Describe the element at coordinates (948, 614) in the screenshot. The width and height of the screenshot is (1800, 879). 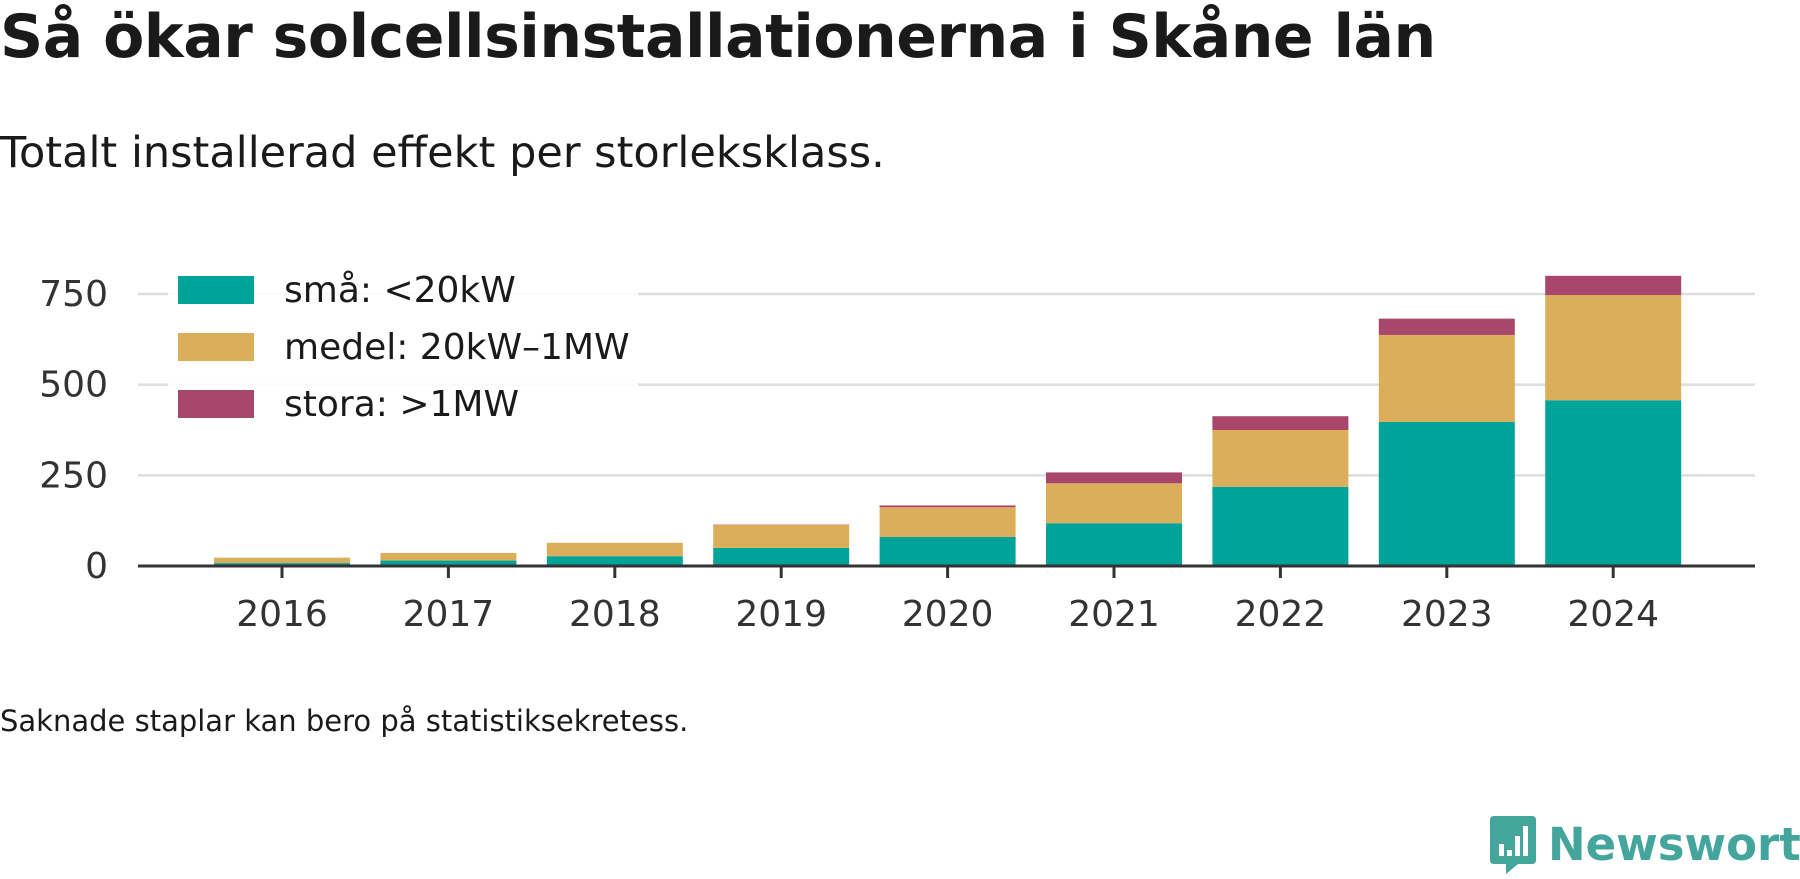
I see `x-tick-label: 2020` at that location.